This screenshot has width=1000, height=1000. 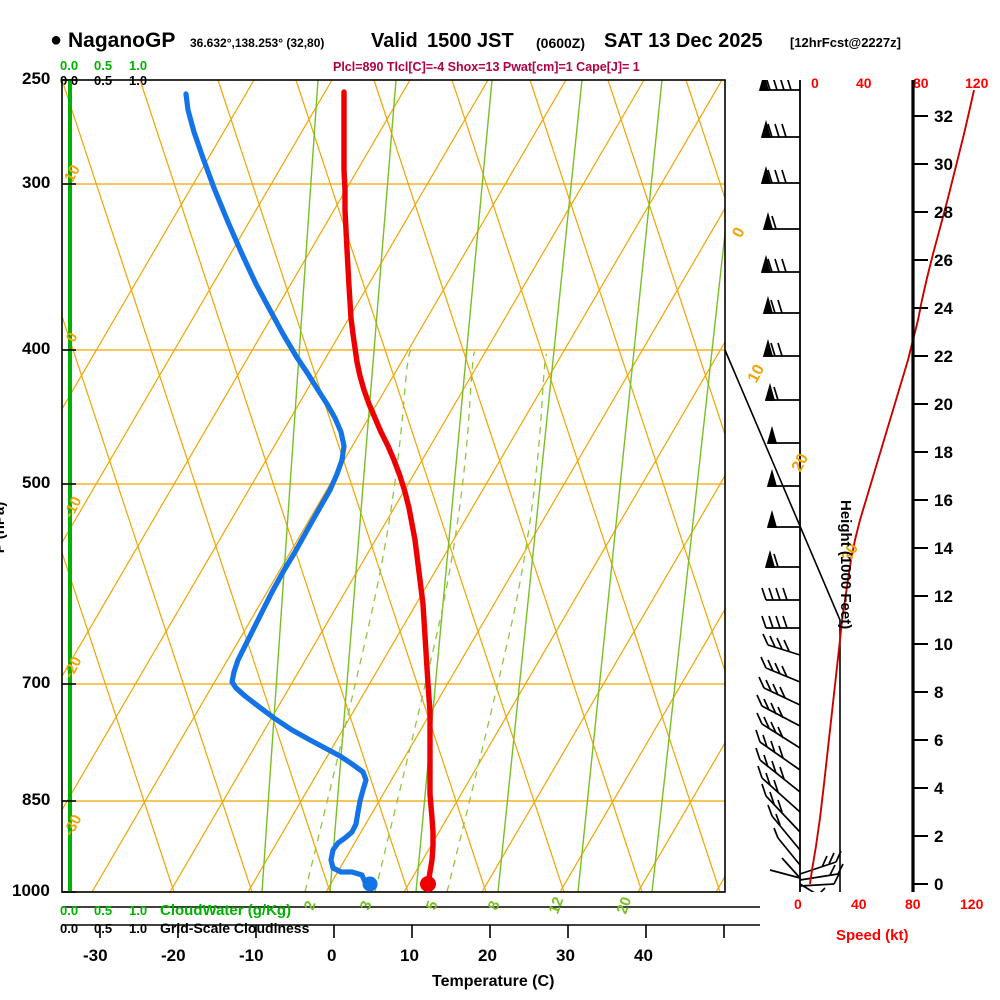 I want to click on cloudiness-bottom-tick-1: 0.5, so click(x=103, y=928).